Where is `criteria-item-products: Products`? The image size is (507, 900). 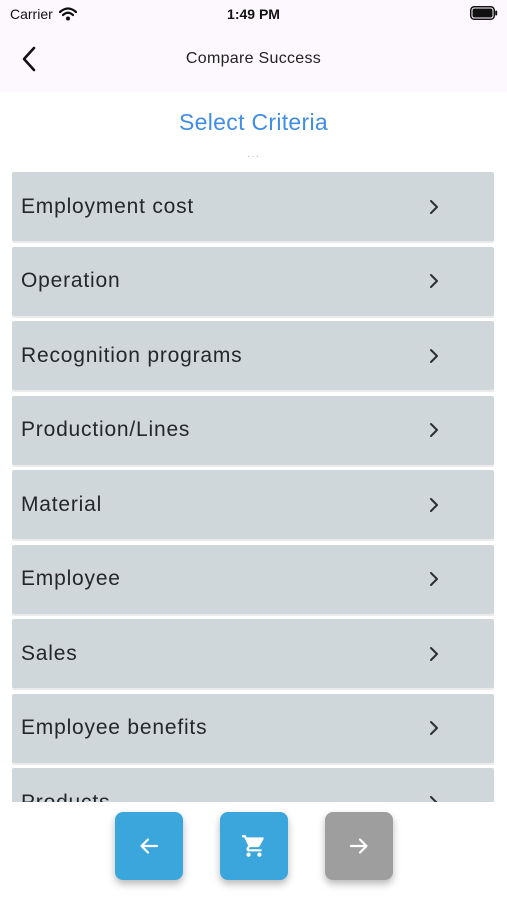 criteria-item-products: Products is located at coordinates (253, 785).